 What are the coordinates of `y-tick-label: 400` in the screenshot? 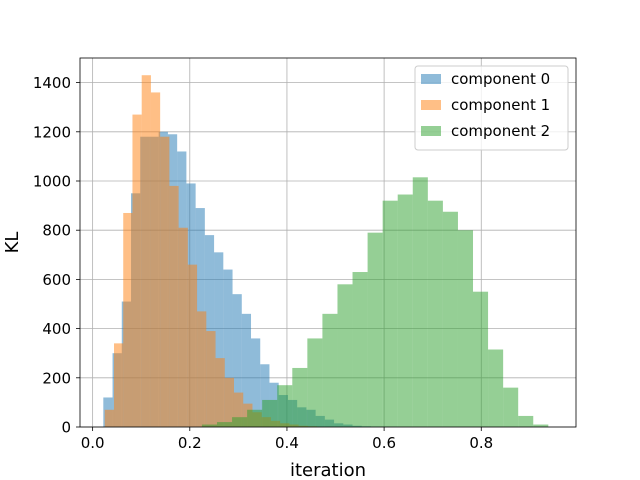 It's located at (56, 329).